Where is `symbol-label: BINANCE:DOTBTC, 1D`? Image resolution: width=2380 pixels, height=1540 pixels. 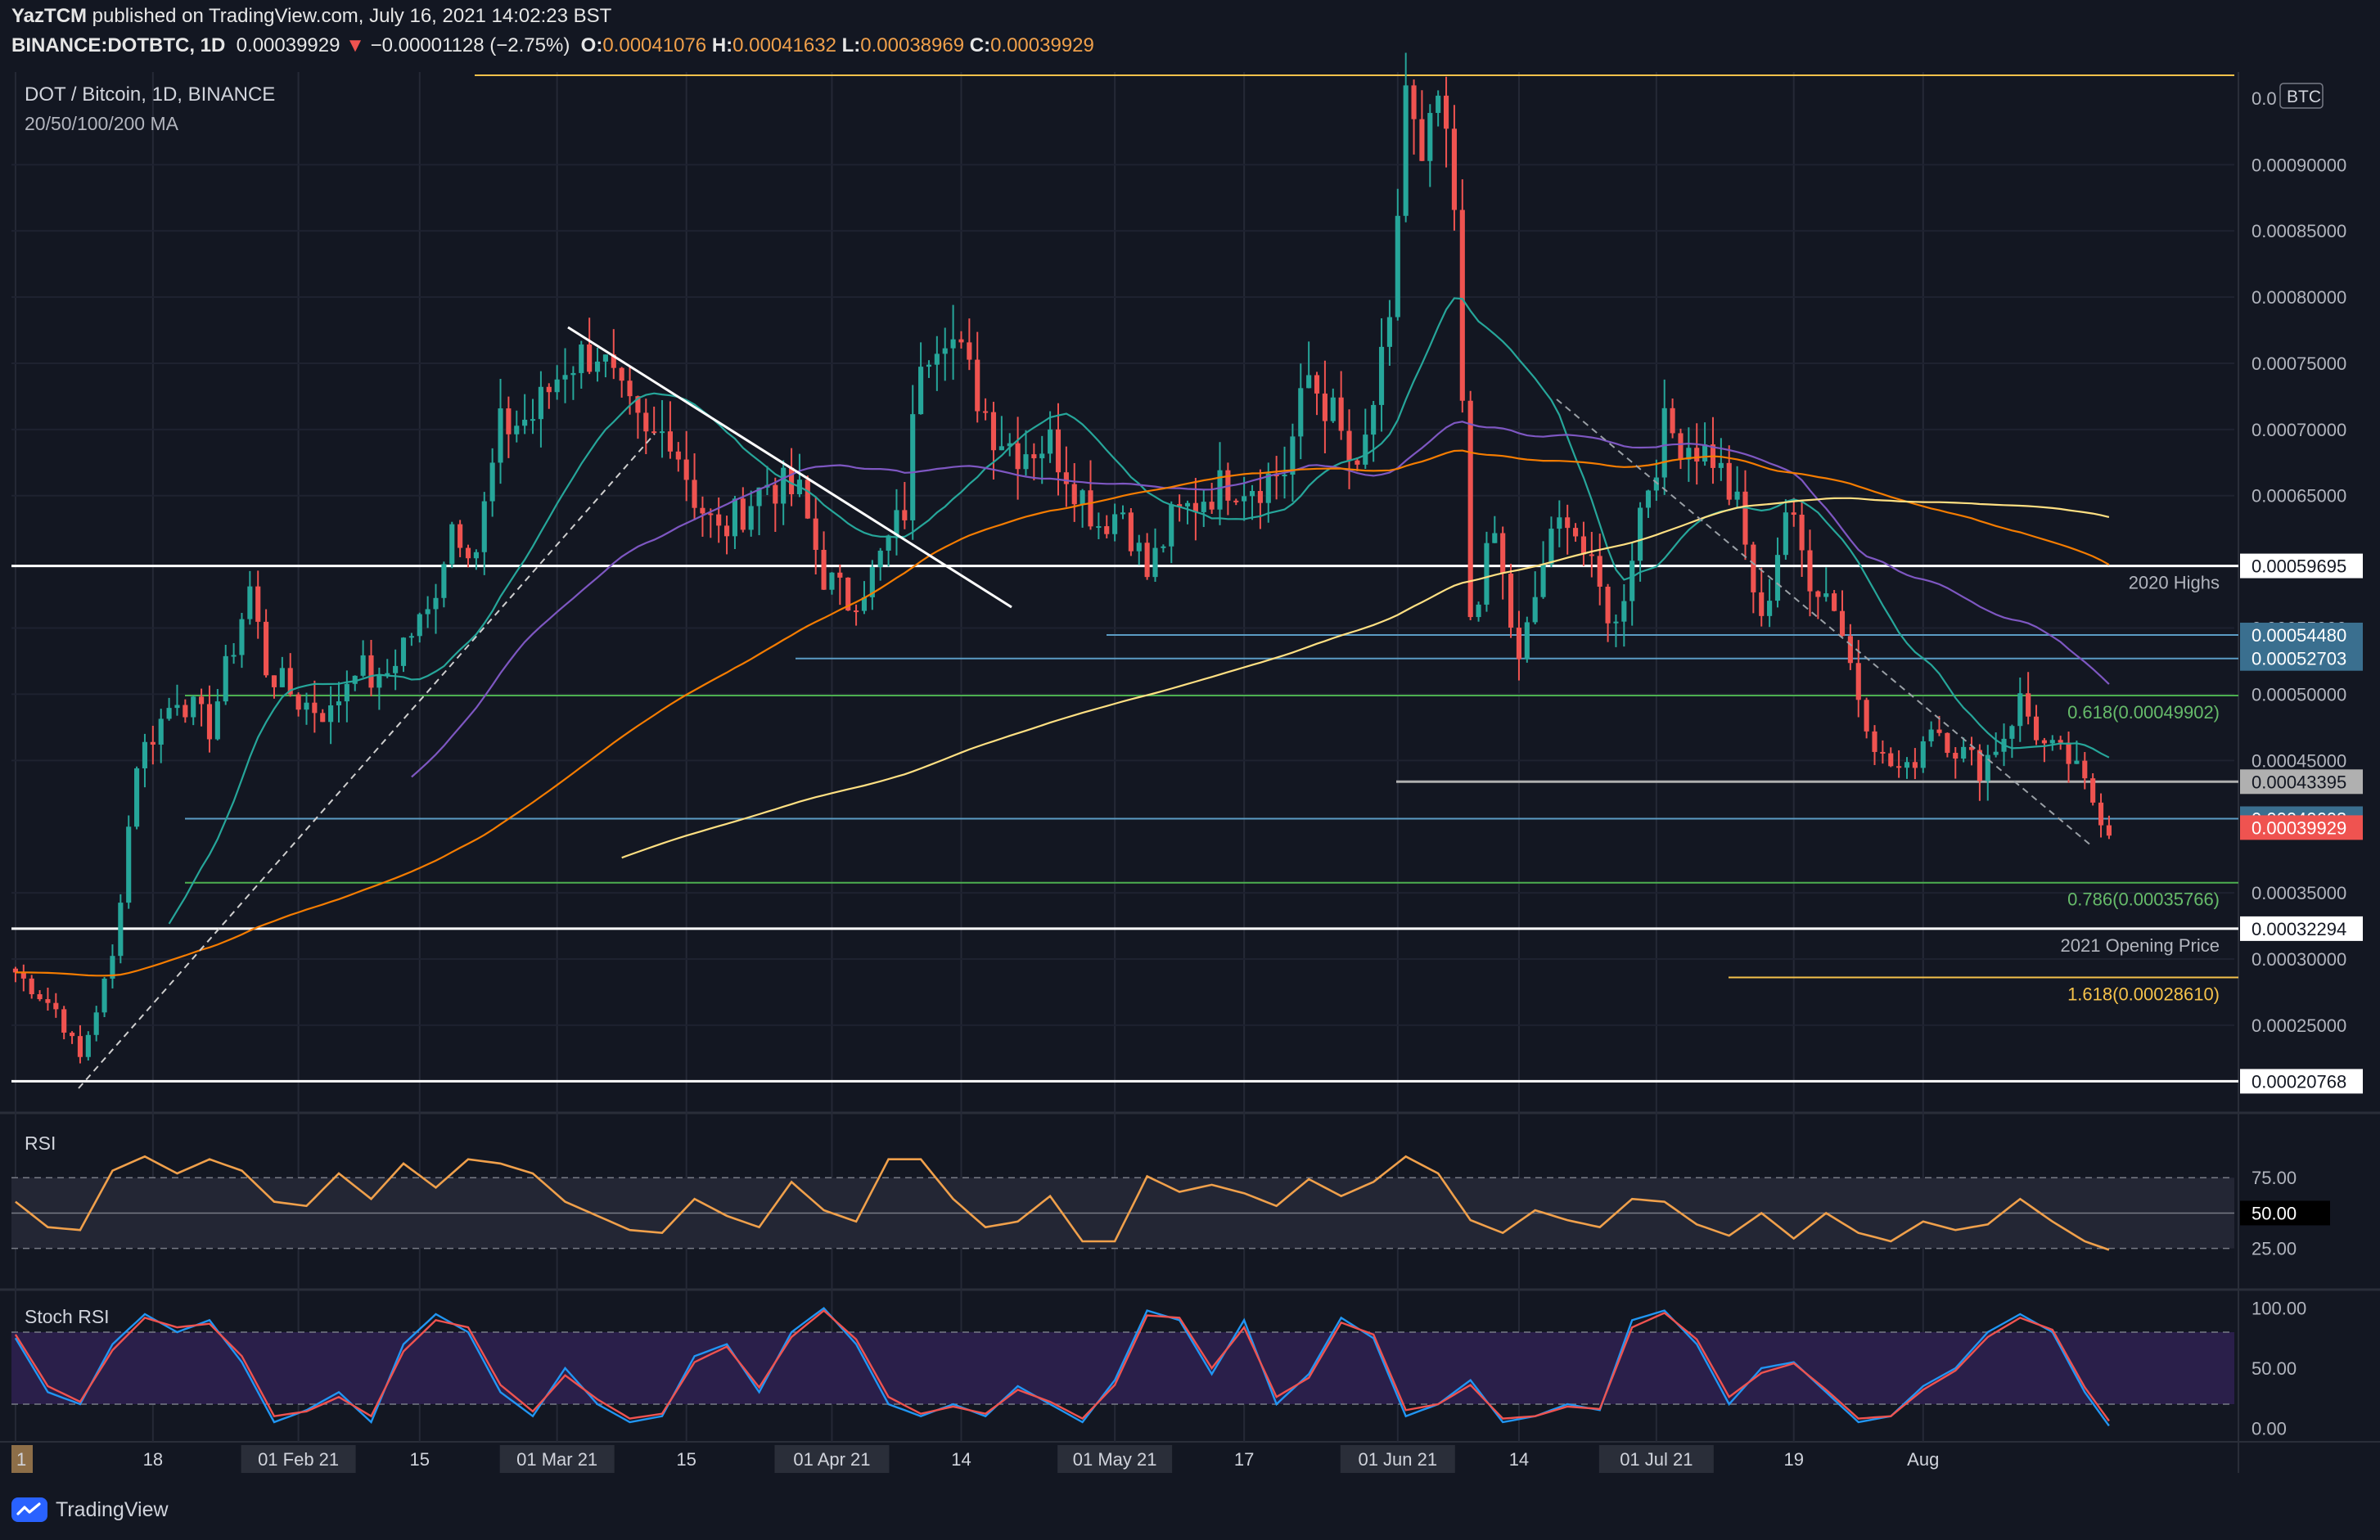 symbol-label: BINANCE:DOTBTC, 1D is located at coordinates (119, 45).